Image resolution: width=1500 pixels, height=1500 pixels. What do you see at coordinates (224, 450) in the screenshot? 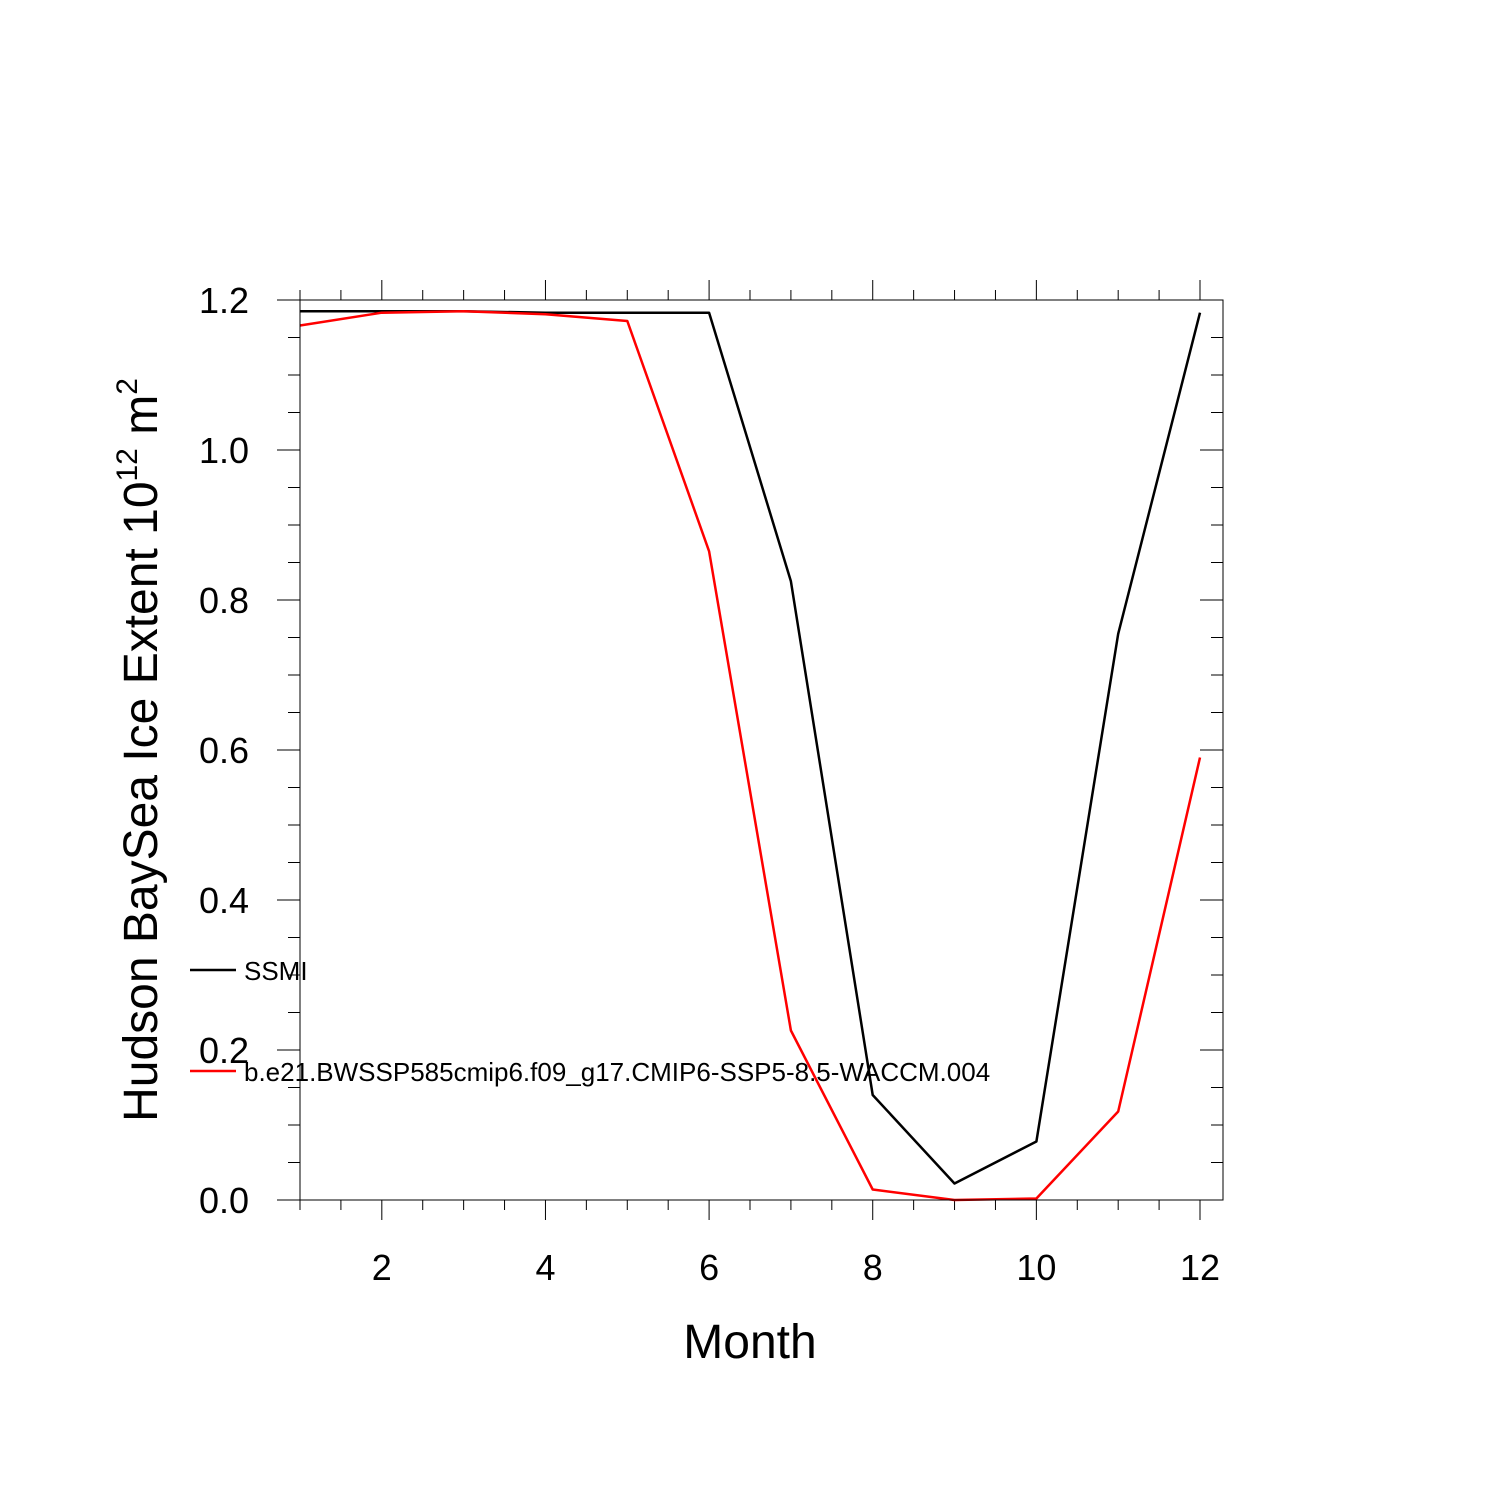
I see `y-tick-label: 1.0` at bounding box center [224, 450].